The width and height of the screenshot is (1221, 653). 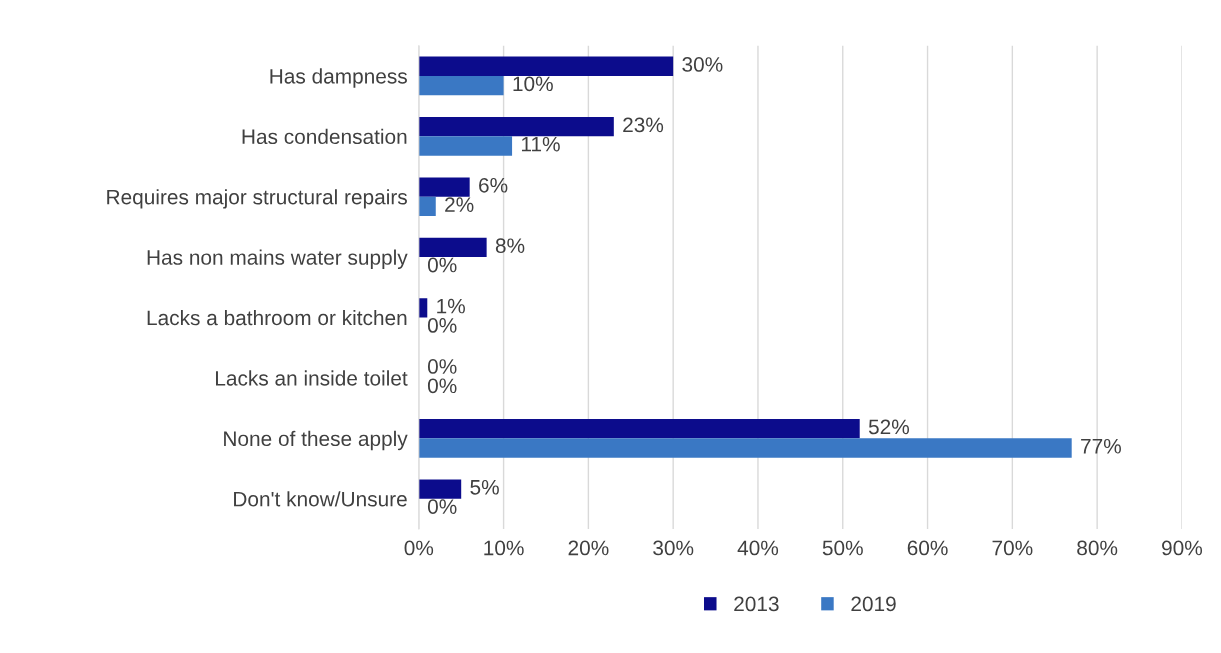 What do you see at coordinates (541, 144) in the screenshot?
I see `data-label: 11%` at bounding box center [541, 144].